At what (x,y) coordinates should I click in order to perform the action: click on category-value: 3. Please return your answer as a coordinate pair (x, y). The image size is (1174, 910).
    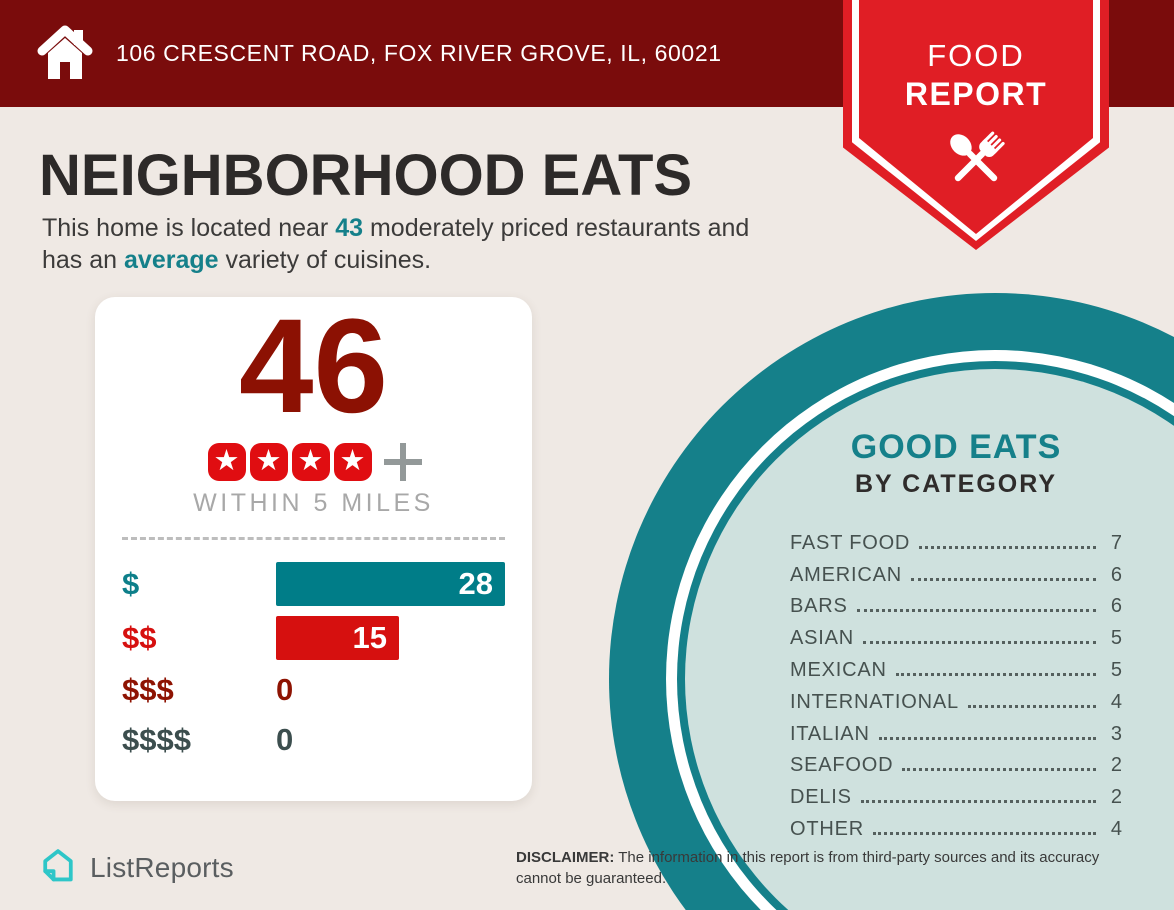
    Looking at the image, I should click on (1116, 733).